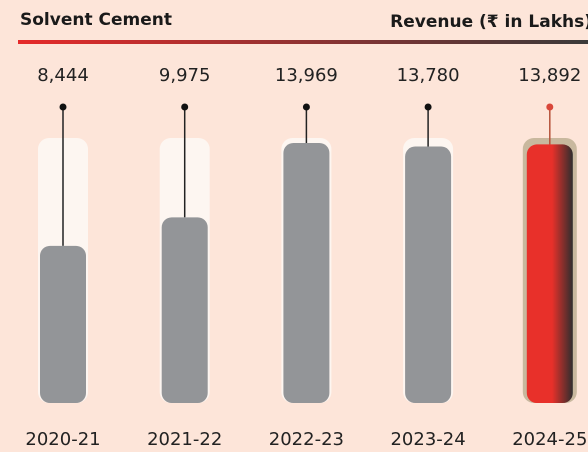 This screenshot has width=588, height=452. I want to click on x-tick-label: 2020-21, so click(62, 439).